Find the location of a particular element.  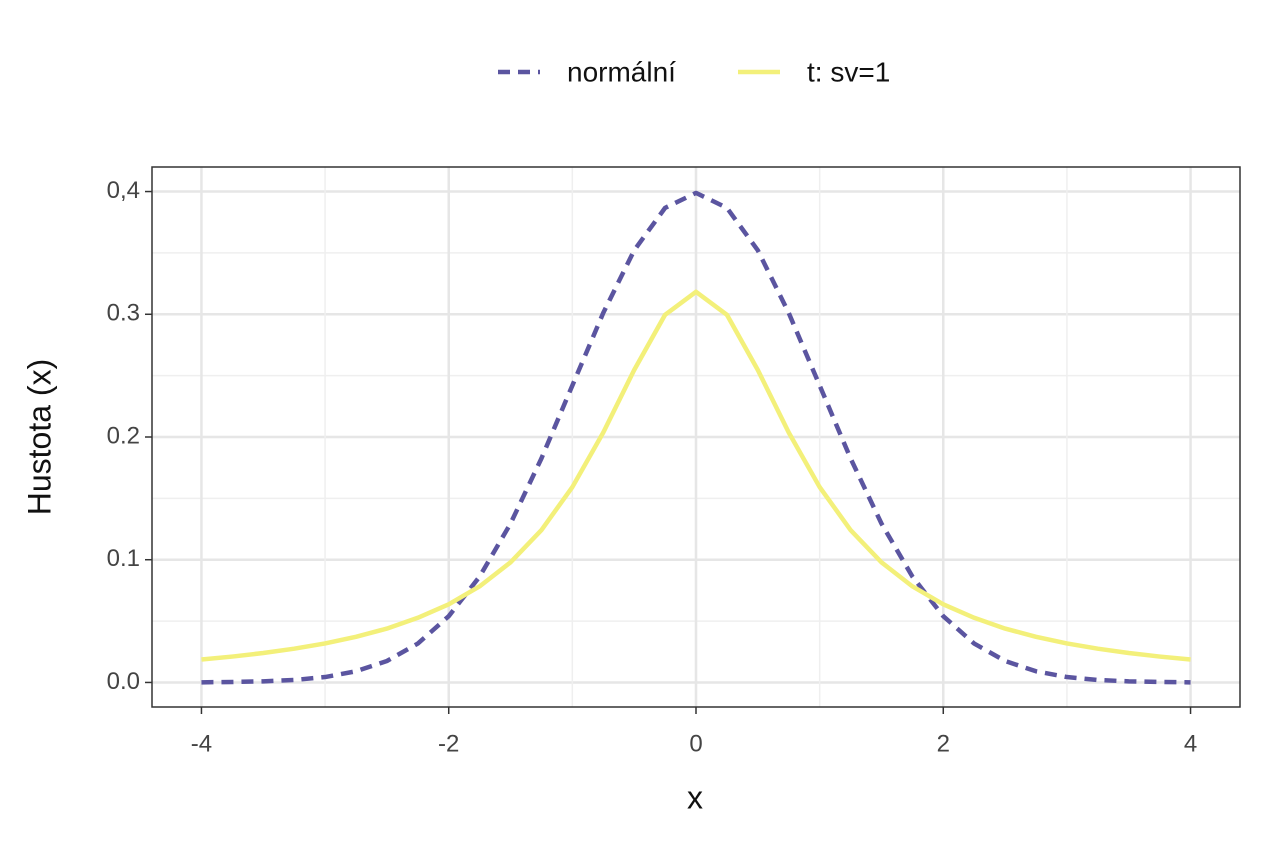

legend-label: normální is located at coordinates (621, 71).